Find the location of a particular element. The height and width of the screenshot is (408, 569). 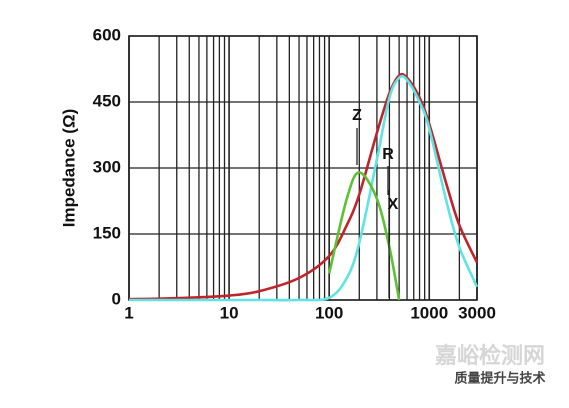

y-tick-label: 300 is located at coordinates (107, 166).